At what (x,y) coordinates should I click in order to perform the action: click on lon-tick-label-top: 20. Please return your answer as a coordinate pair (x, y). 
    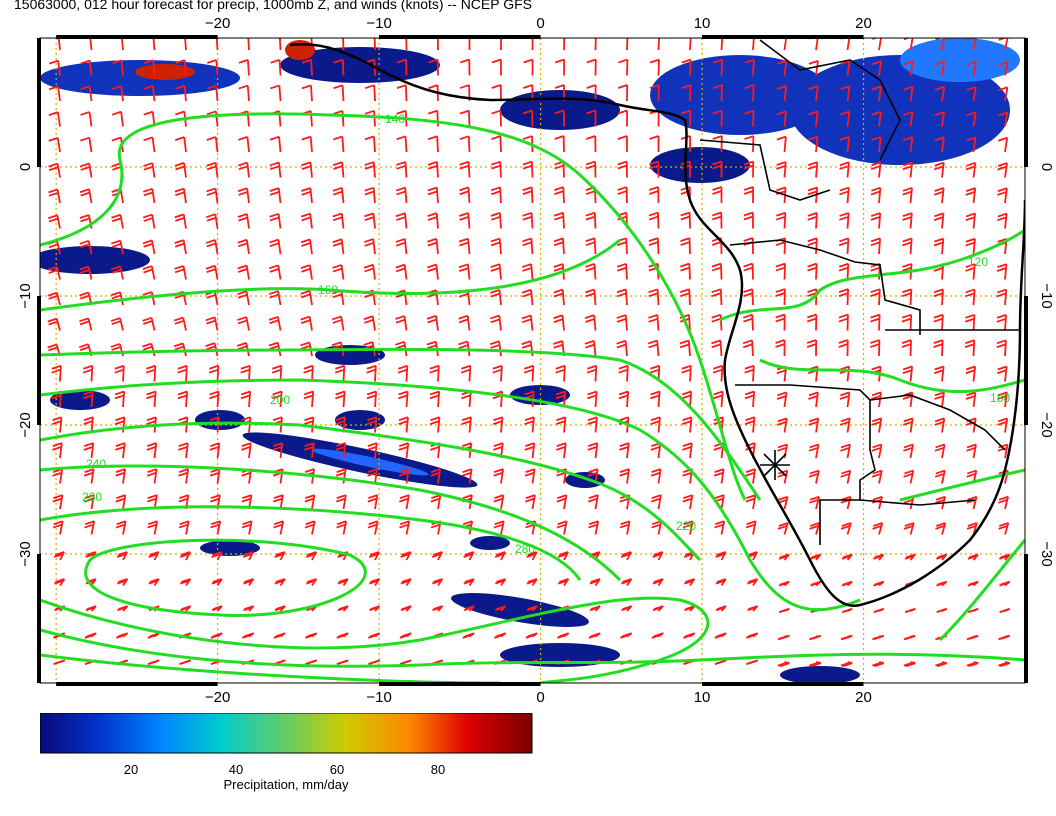
    Looking at the image, I should click on (863, 23).